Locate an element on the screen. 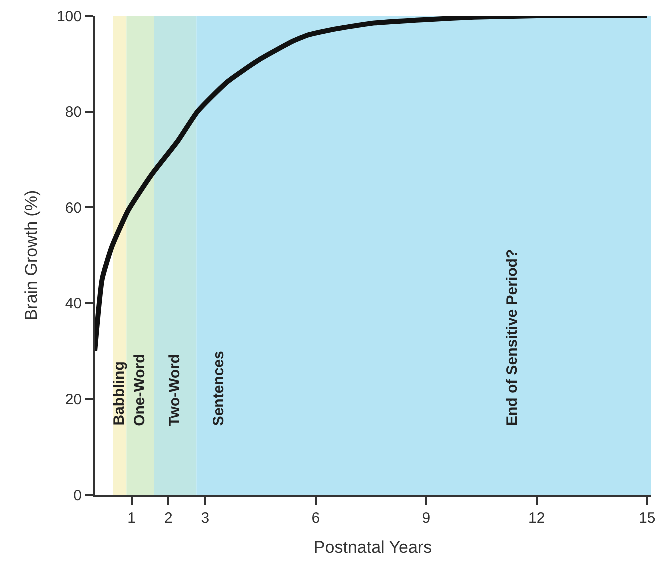 Image resolution: width=662 pixels, height=571 pixels. band-label: Sentences is located at coordinates (219, 388).